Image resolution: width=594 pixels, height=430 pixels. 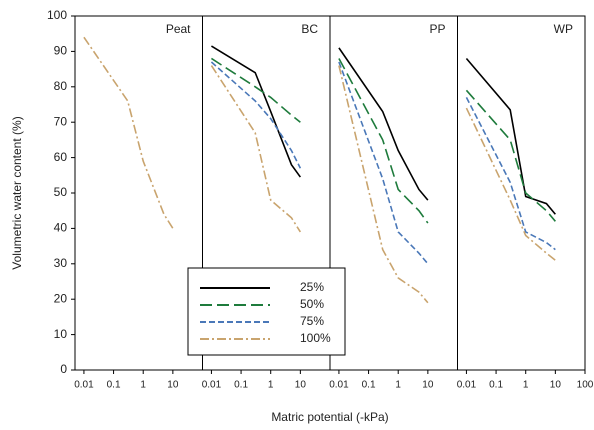 I want to click on x-axis-label: Matric potential (-kPa), so click(x=329, y=417).